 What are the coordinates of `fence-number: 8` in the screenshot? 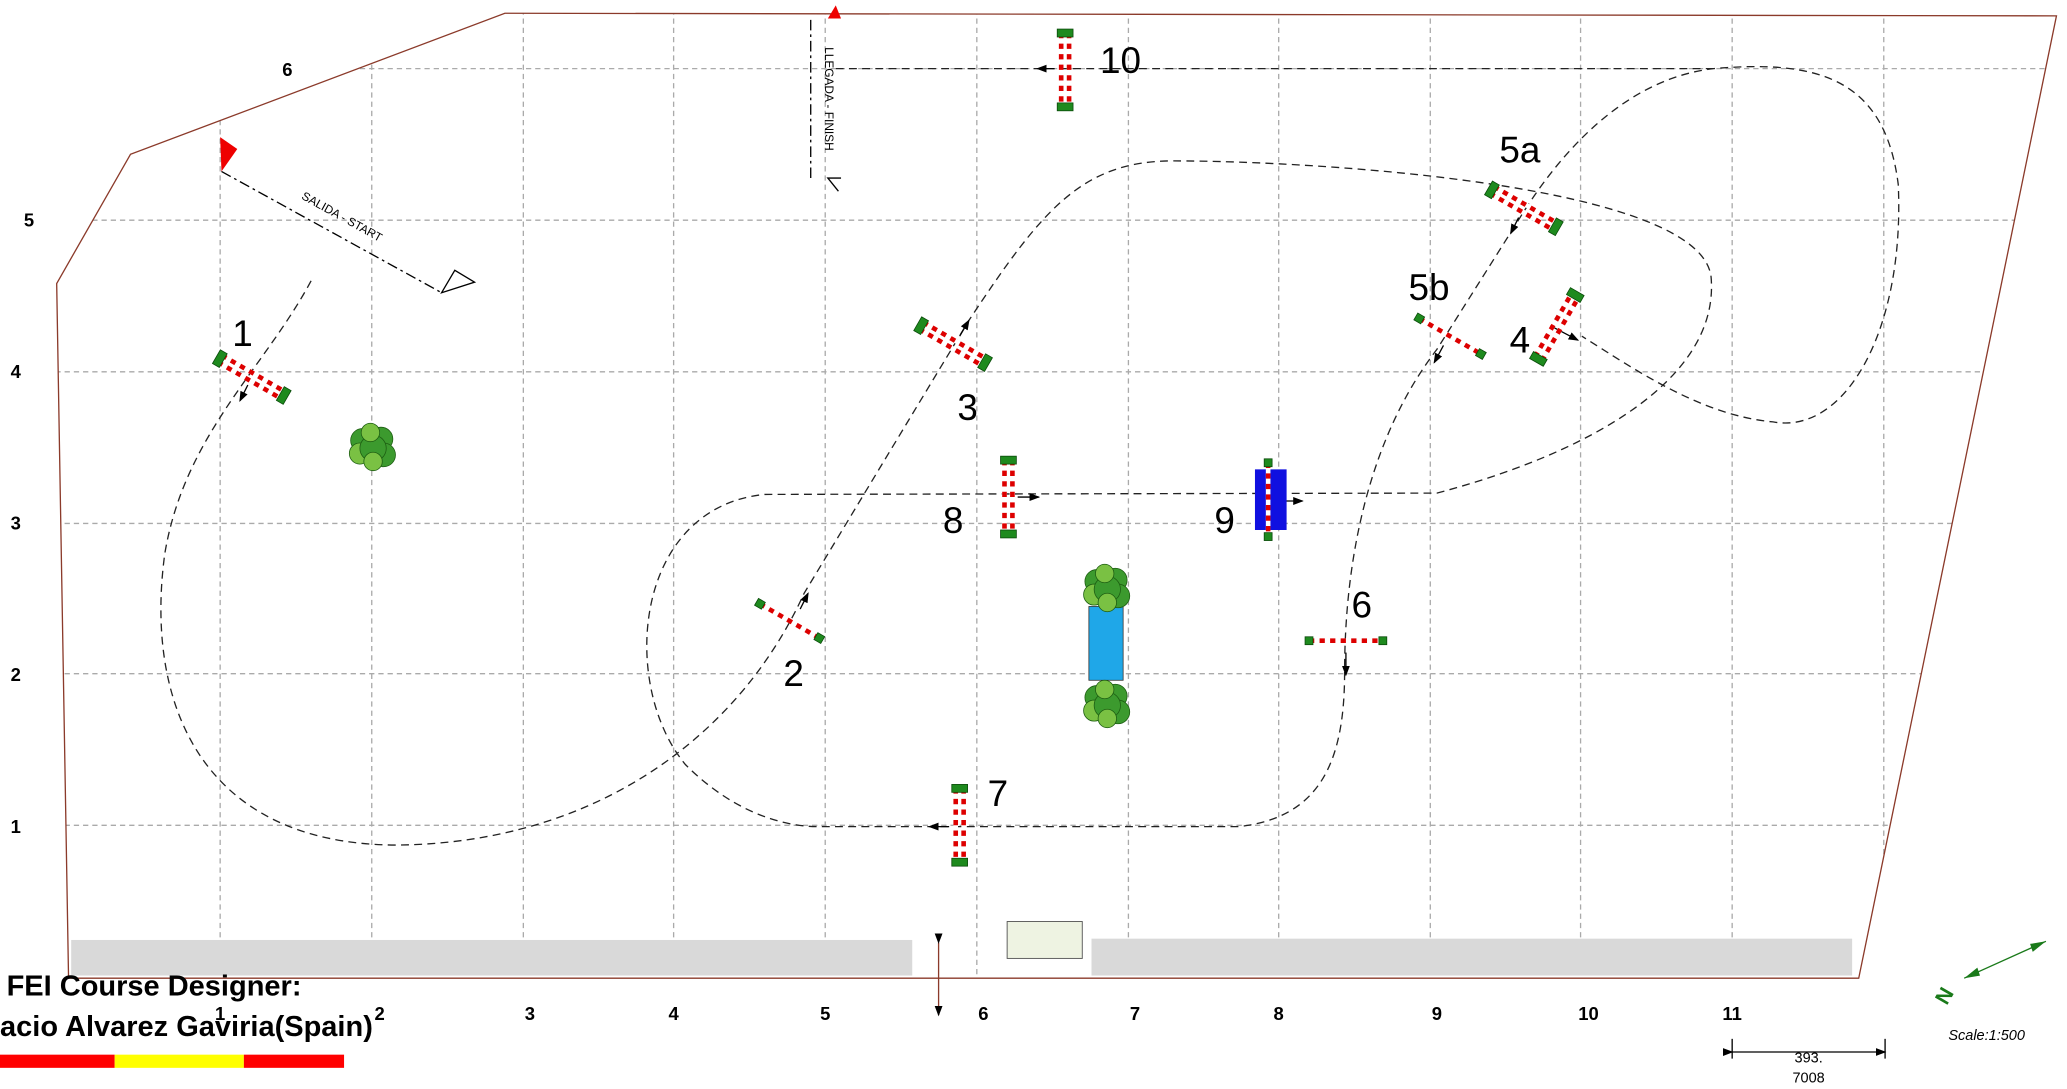 It's located at (953, 520).